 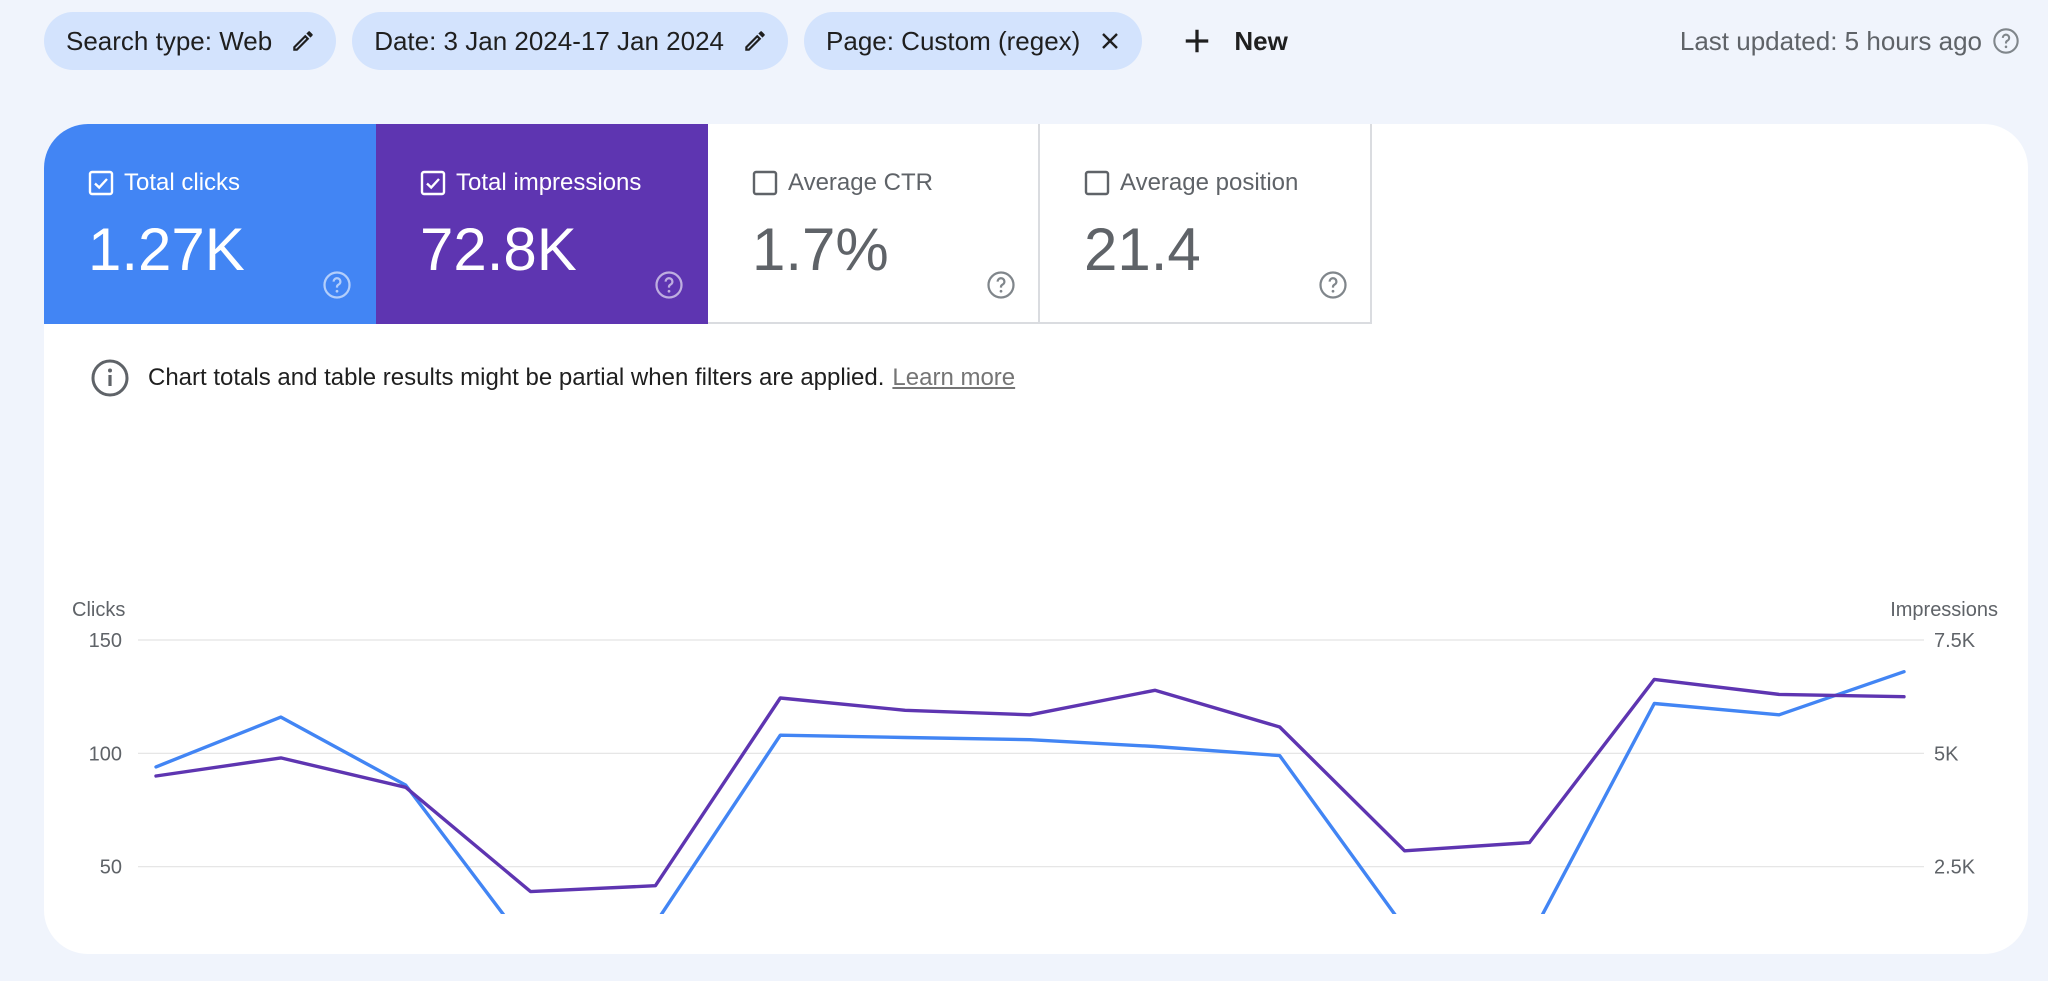 What do you see at coordinates (1946, 754) in the screenshot?
I see `y-right-tick-label: 5K` at bounding box center [1946, 754].